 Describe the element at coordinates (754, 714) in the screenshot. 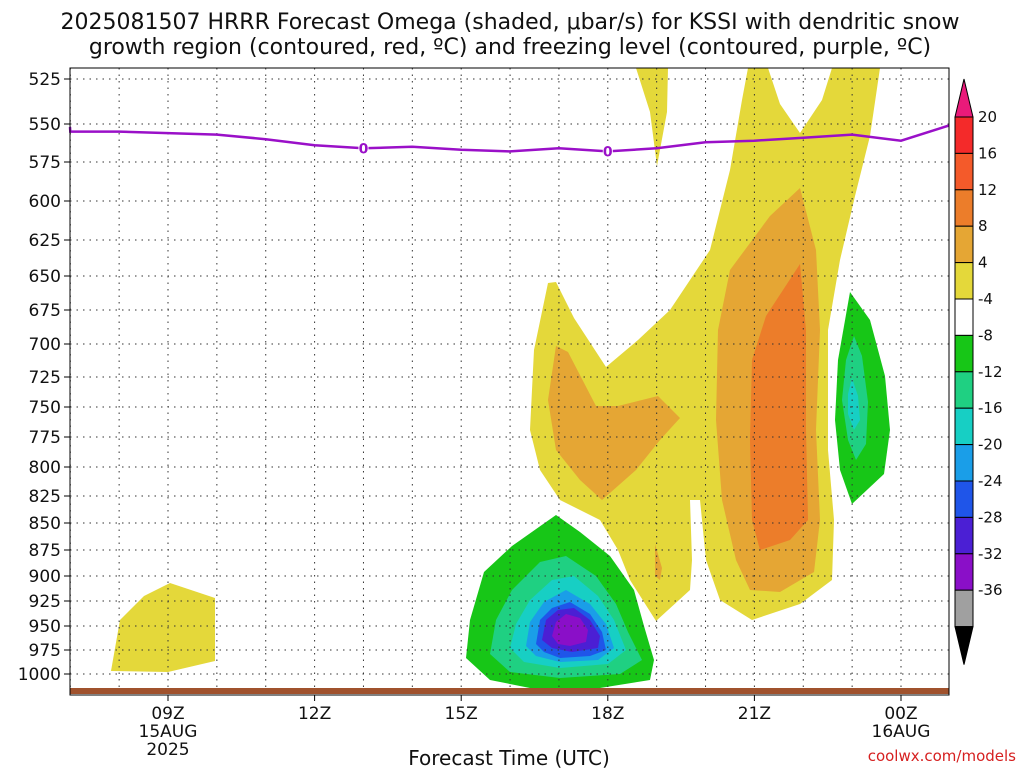

I see `x-tick-label: 21Z` at that location.